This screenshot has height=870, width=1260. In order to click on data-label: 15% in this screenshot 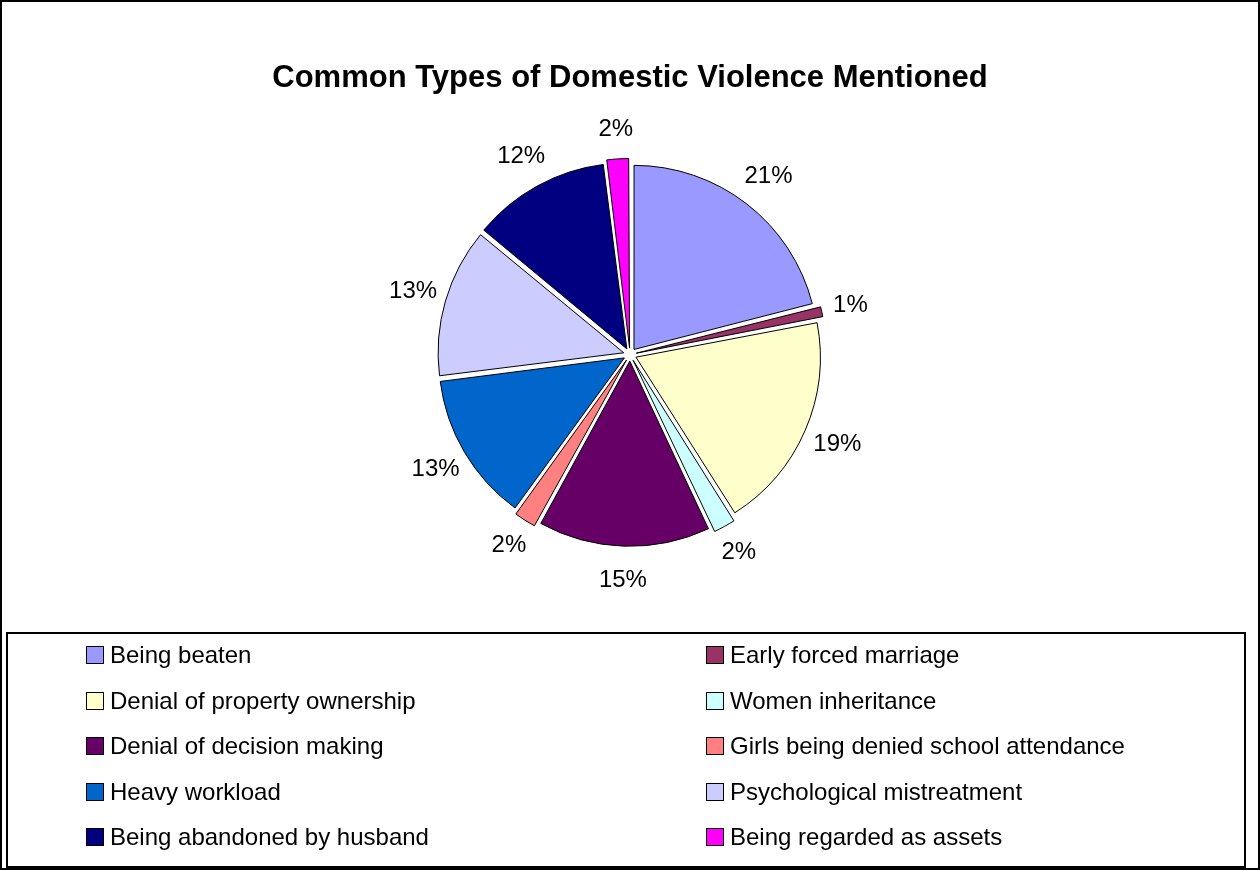, I will do `click(622, 579)`.